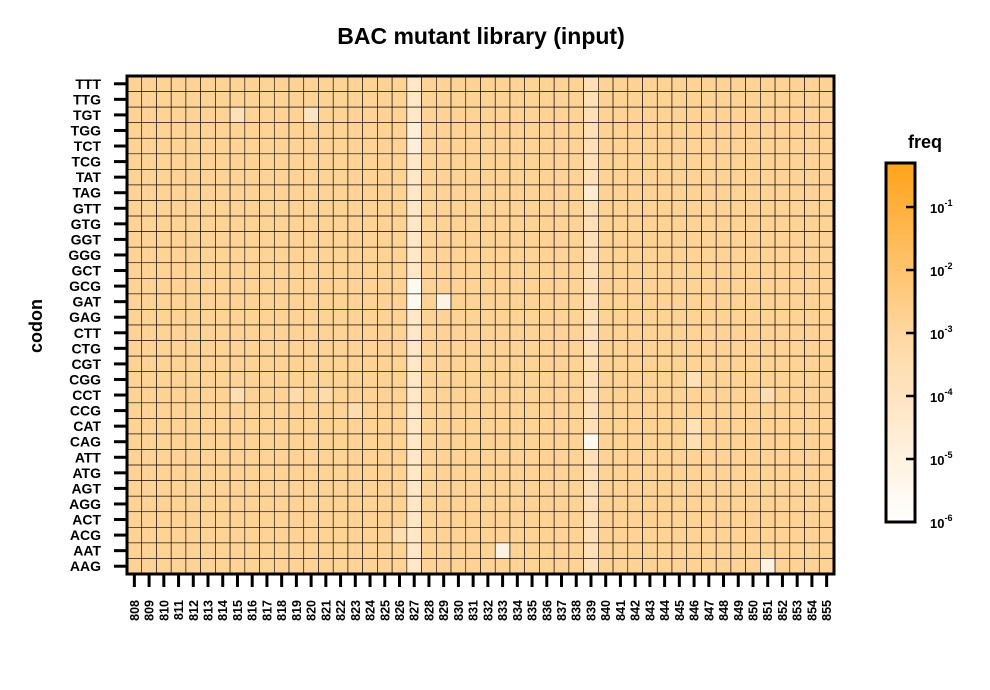 The image size is (990, 690). I want to click on y-tick-label: GAT, so click(86, 302).